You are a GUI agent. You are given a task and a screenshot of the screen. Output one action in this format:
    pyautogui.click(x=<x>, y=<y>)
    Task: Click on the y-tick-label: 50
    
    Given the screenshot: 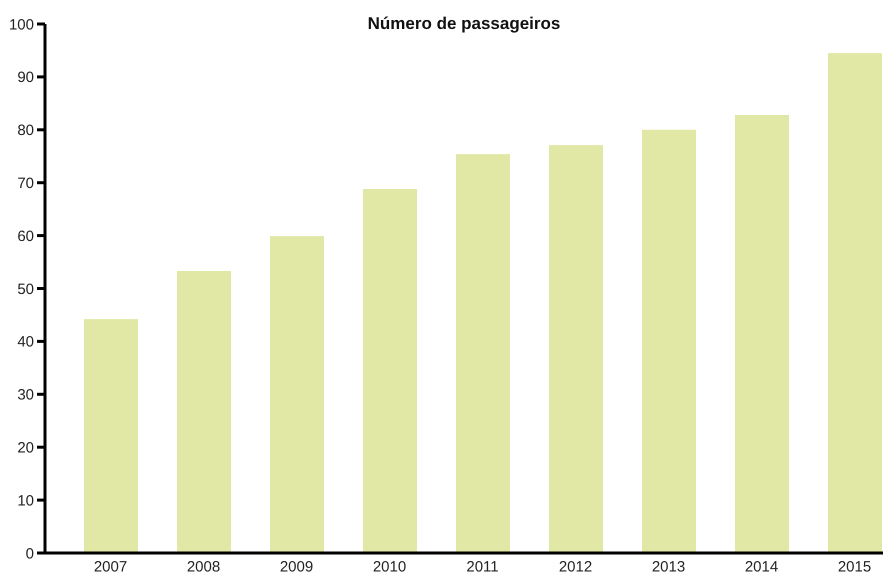 What is the action you would take?
    pyautogui.click(x=25, y=289)
    